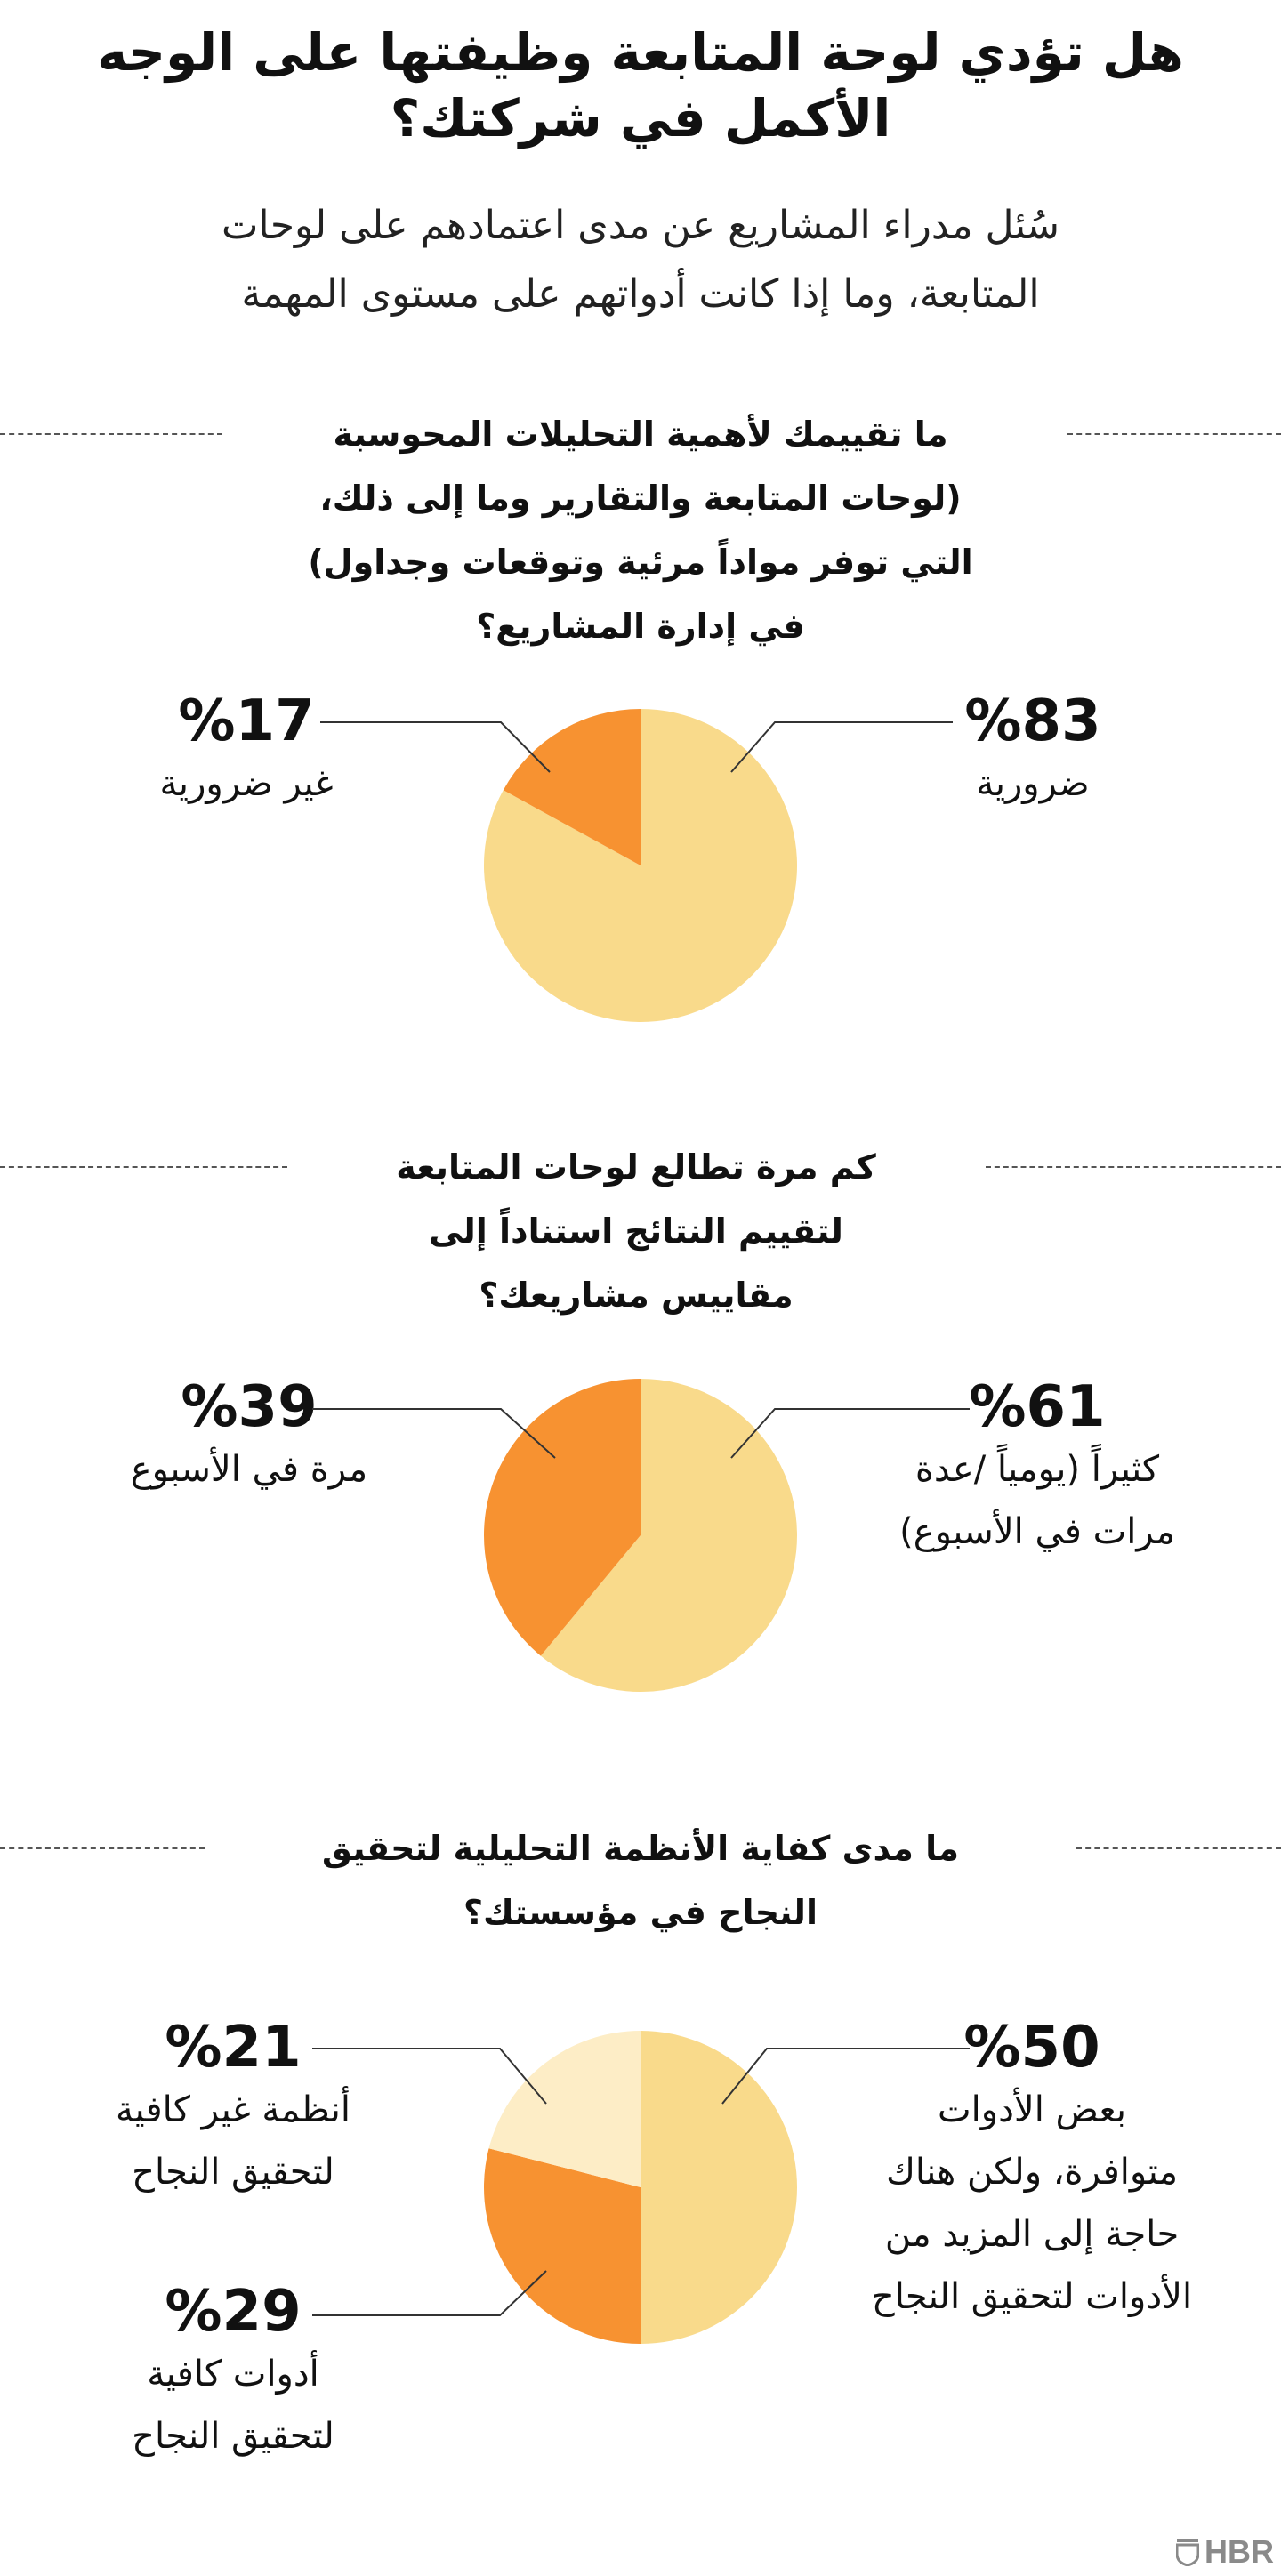 This screenshot has height=2576, width=1281. I want to click on percent-label: %61, so click(1037, 1407).